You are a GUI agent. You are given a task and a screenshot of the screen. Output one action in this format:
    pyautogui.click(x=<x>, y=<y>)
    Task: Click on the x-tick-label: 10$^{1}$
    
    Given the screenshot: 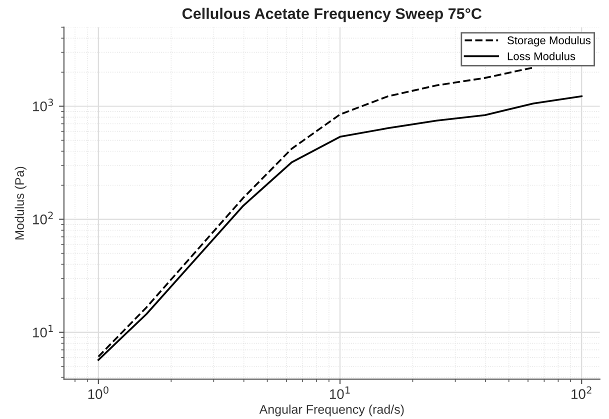 What is the action you would take?
    pyautogui.click(x=340, y=393)
    